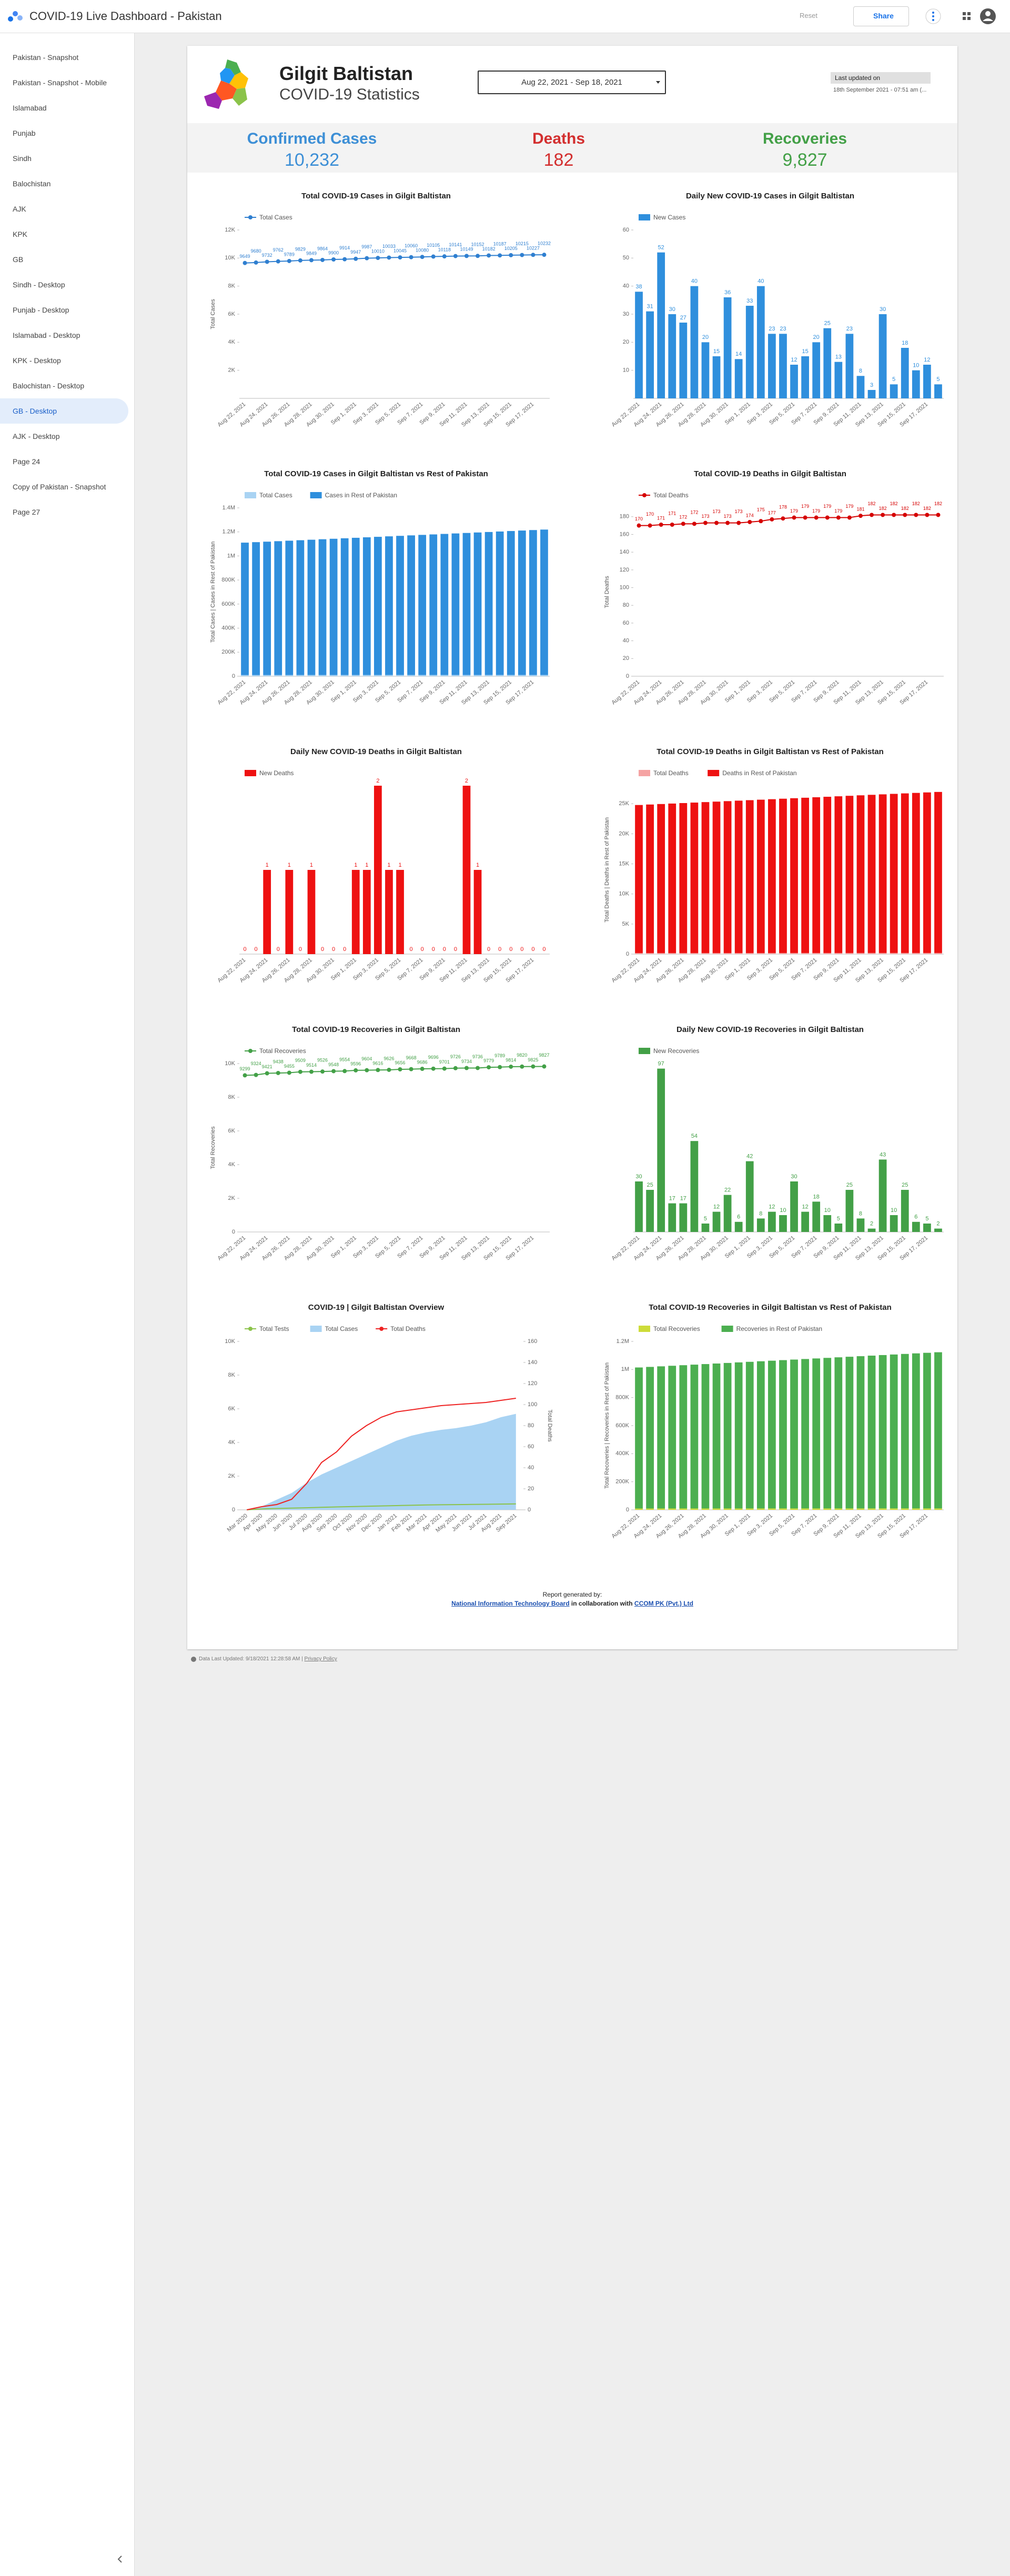 Image resolution: width=1010 pixels, height=2576 pixels. What do you see at coordinates (22, 159) in the screenshot?
I see `page-link: Sindh` at bounding box center [22, 159].